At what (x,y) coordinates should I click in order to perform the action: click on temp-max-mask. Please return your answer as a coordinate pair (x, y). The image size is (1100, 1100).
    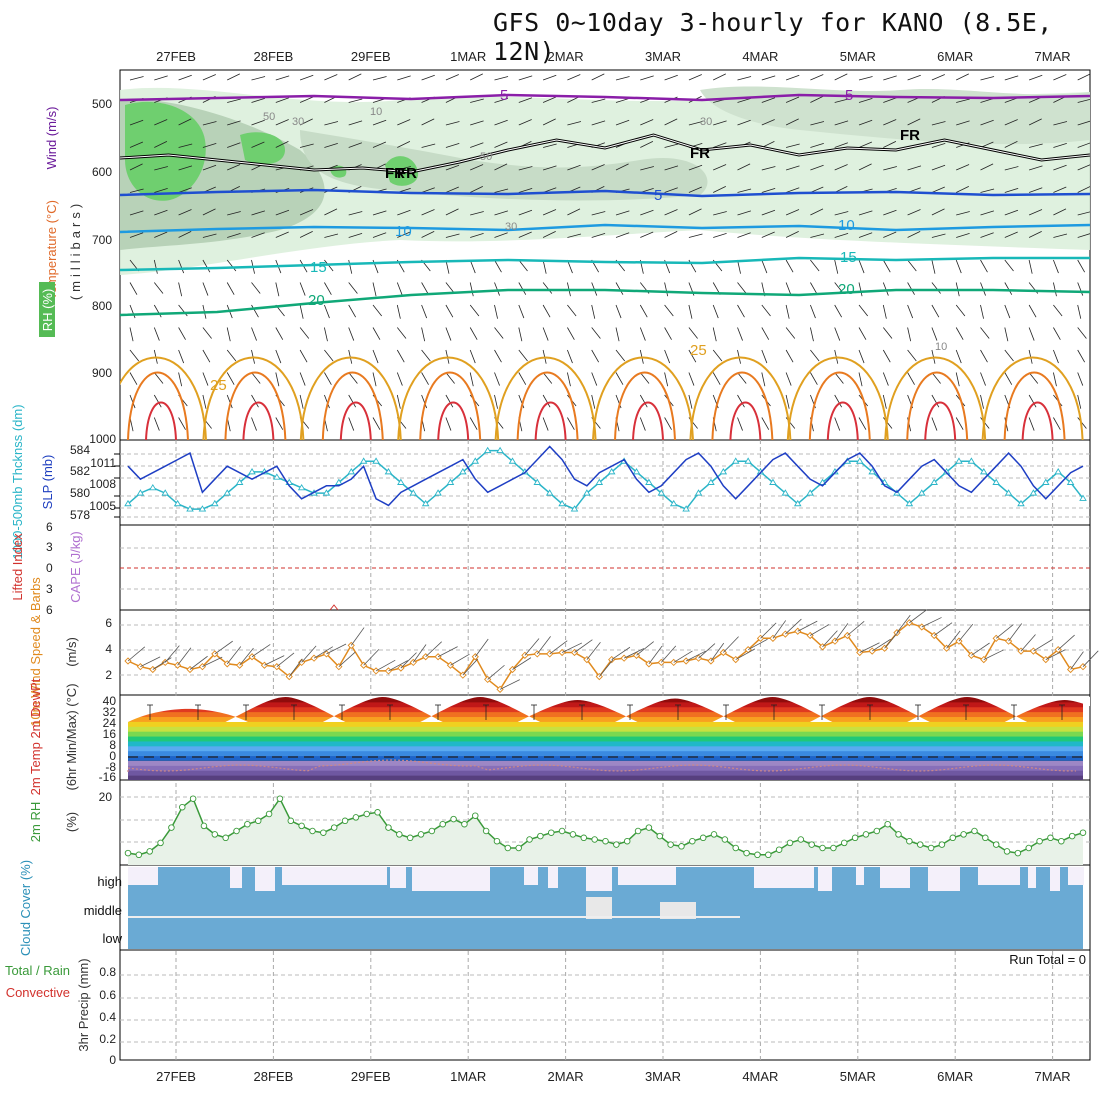
    Looking at the image, I should click on (609, 709).